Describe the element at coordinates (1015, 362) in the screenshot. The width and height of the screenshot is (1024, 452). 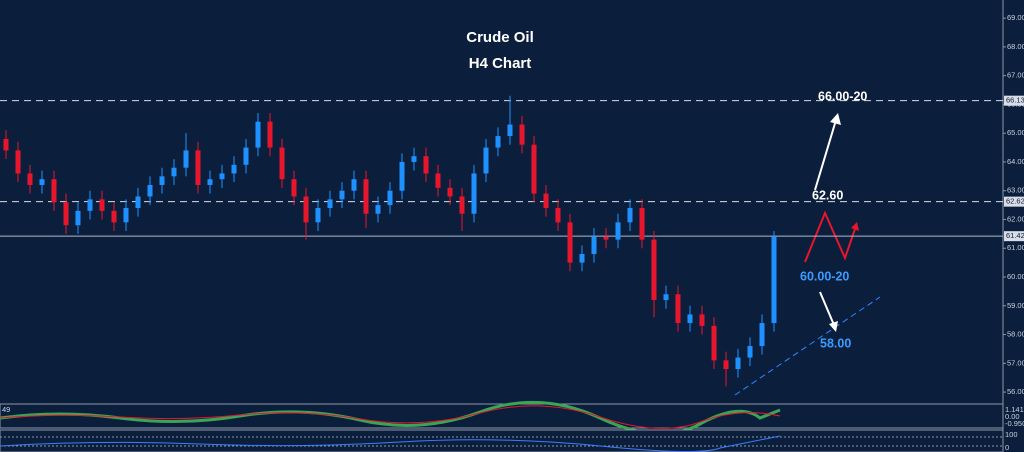
I see `y-tick-label: 57.00` at that location.